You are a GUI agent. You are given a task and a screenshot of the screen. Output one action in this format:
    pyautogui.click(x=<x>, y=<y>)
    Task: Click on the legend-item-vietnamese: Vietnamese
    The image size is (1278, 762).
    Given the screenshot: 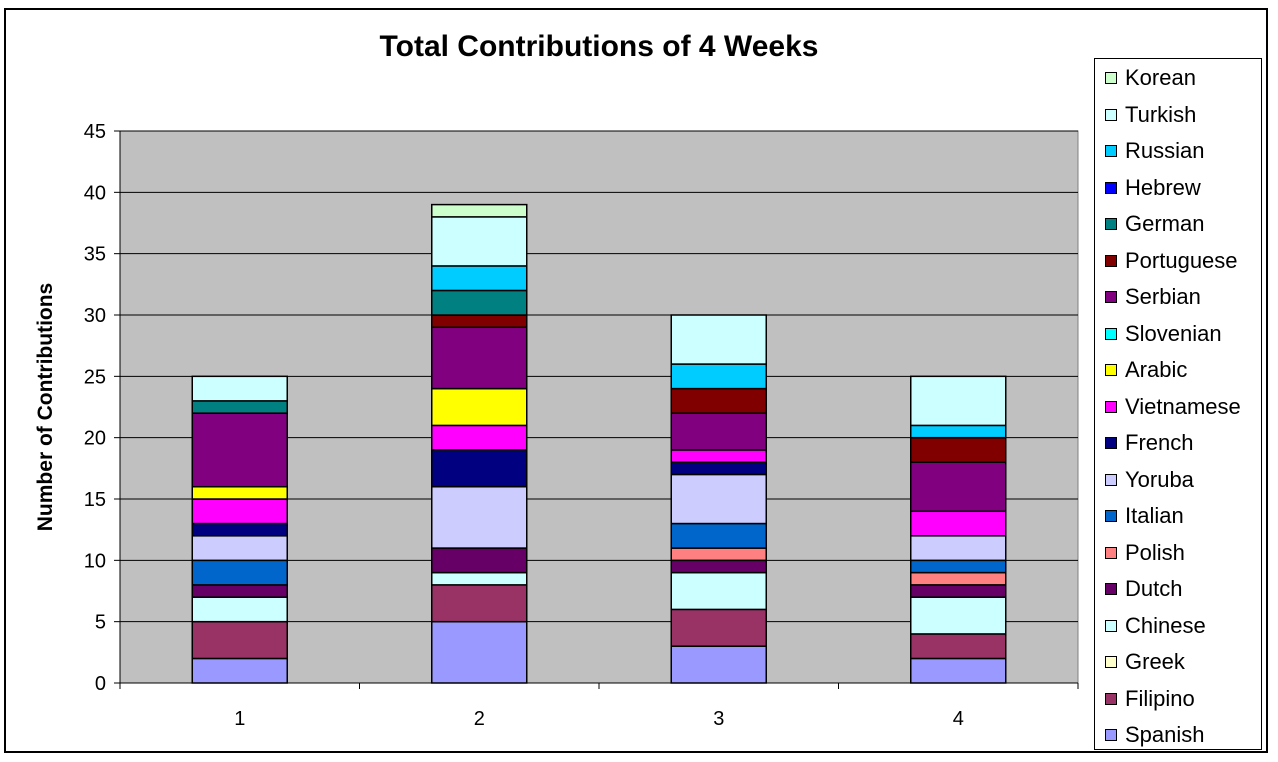 What is the action you would take?
    pyautogui.click(x=1173, y=407)
    